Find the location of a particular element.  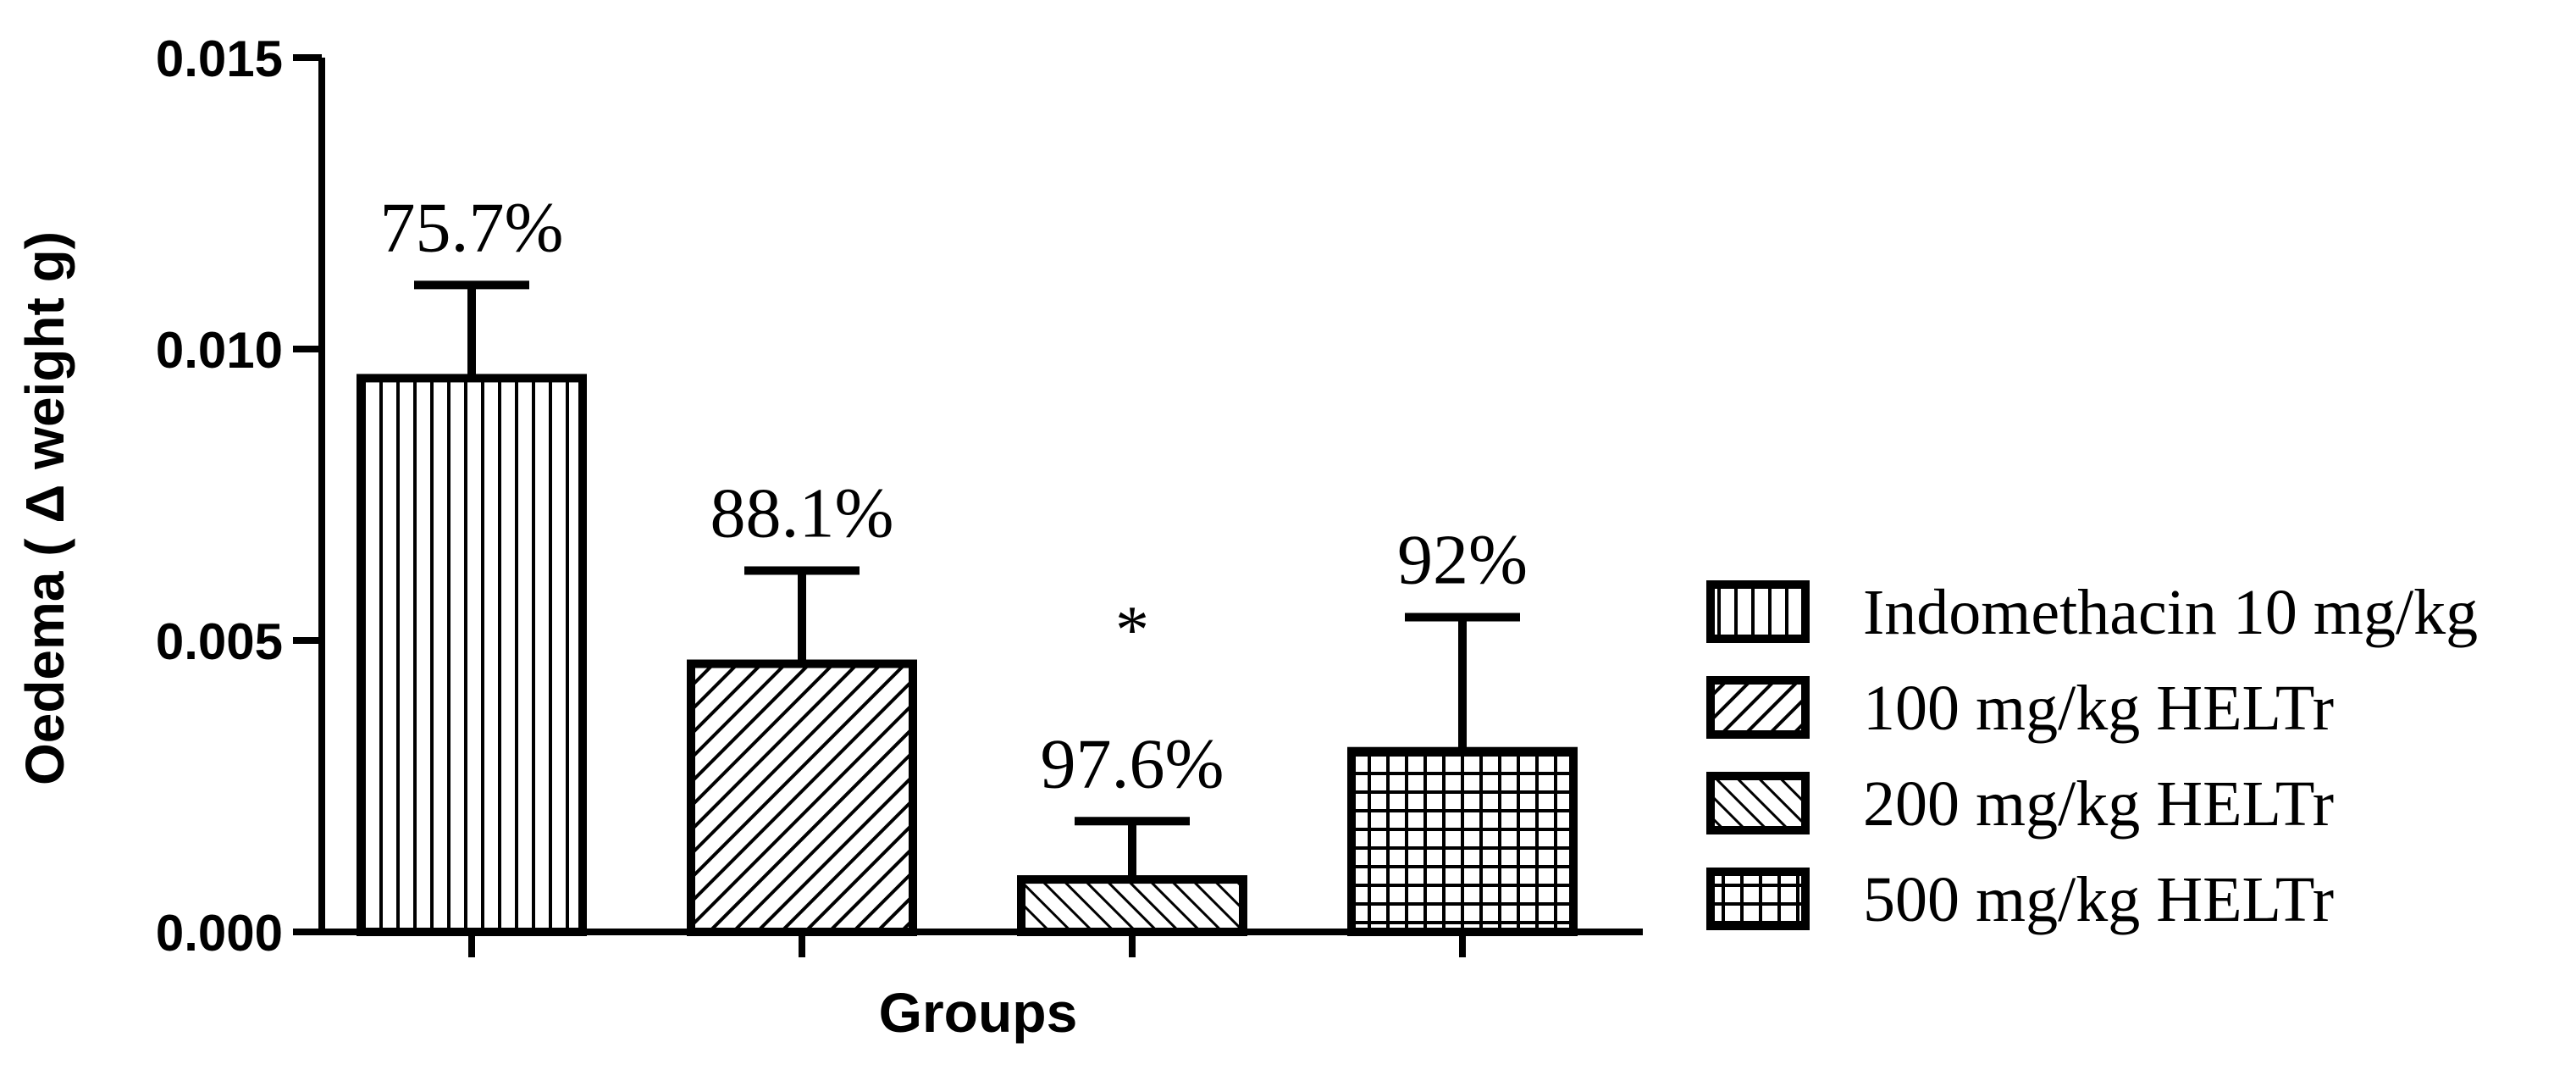

legend-label: 200 mg/kg HELTr is located at coordinates (2098, 804).